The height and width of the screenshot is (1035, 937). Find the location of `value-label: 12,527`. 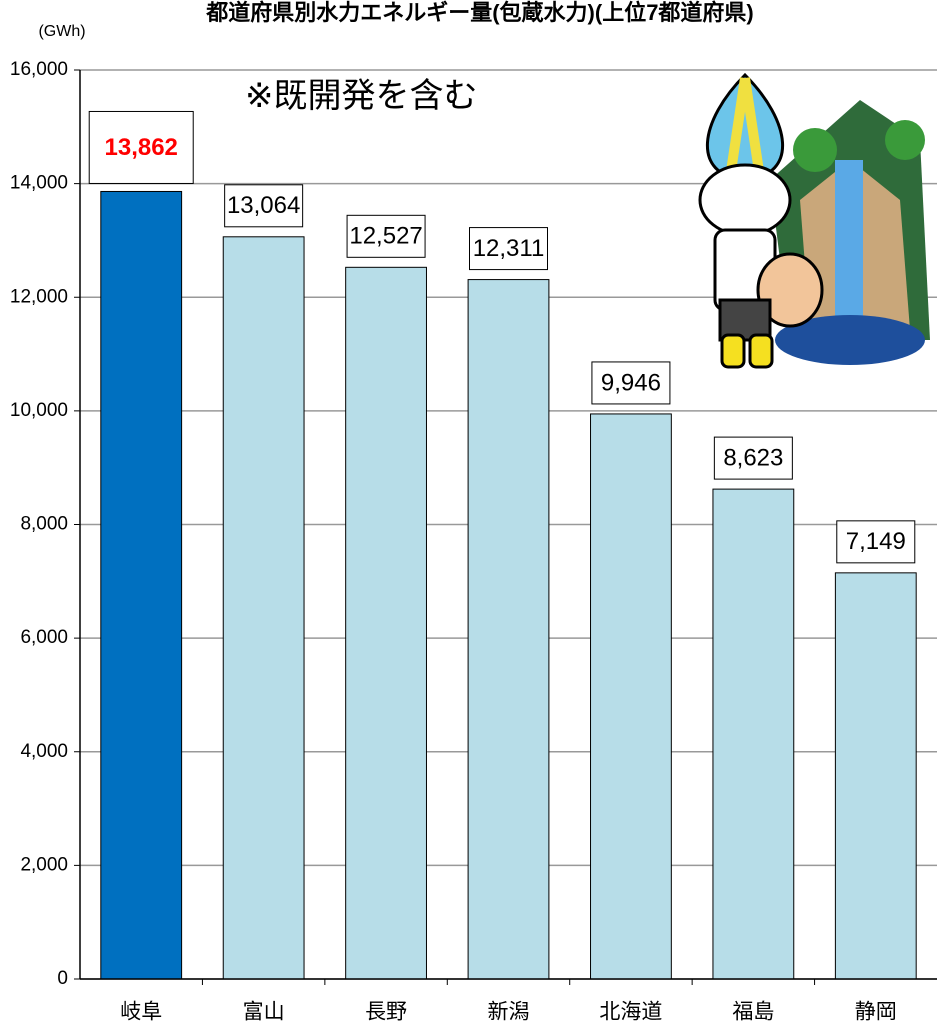

value-label: 12,527 is located at coordinates (385, 236).